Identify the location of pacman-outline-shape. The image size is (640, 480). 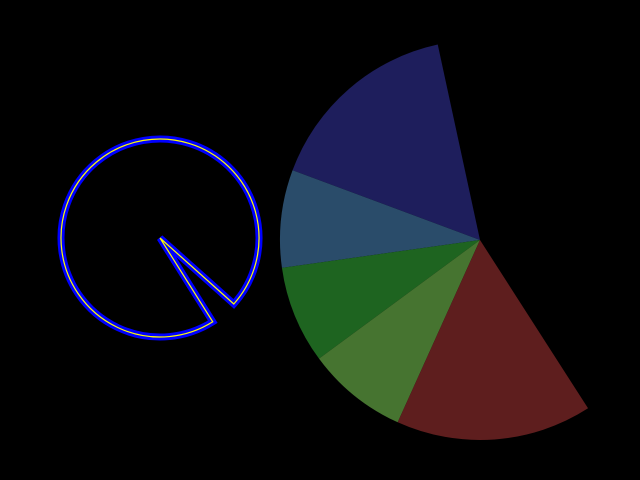
(160, 238).